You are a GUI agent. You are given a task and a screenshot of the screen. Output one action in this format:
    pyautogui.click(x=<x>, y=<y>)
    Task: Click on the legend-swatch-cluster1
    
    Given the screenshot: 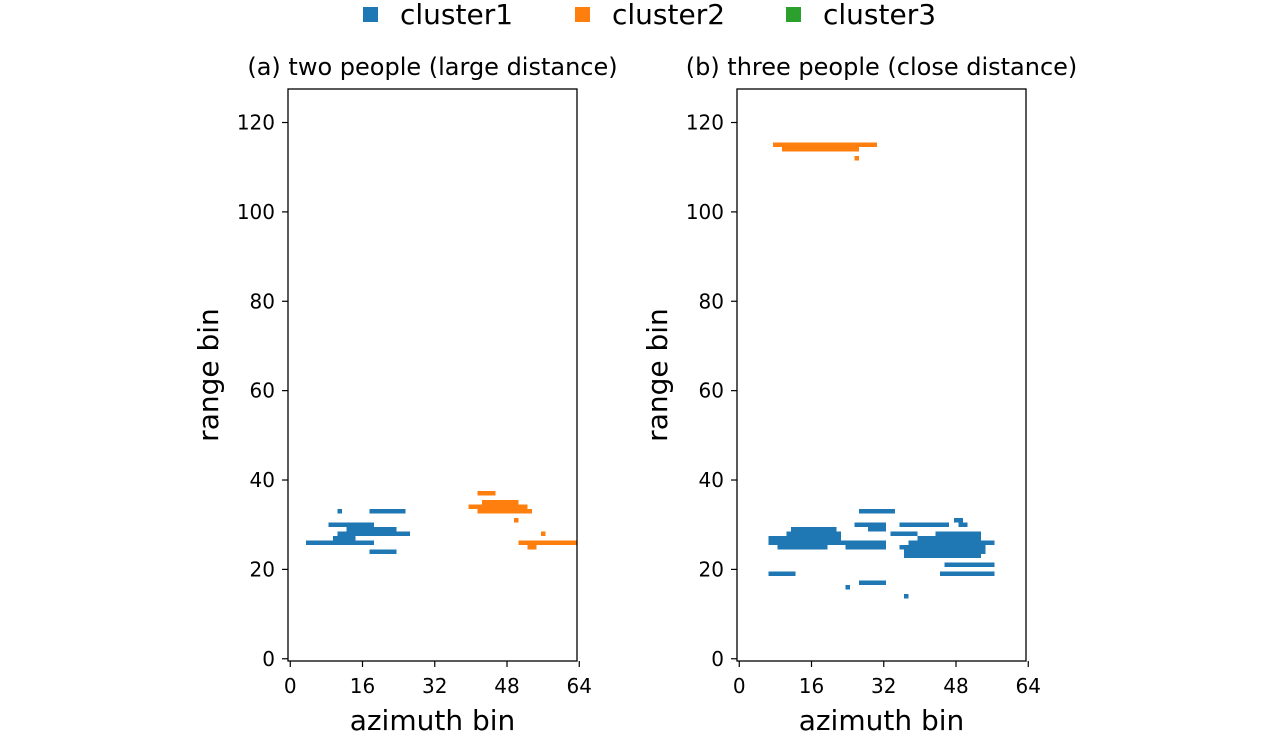 What is the action you would take?
    pyautogui.click(x=370, y=14)
    